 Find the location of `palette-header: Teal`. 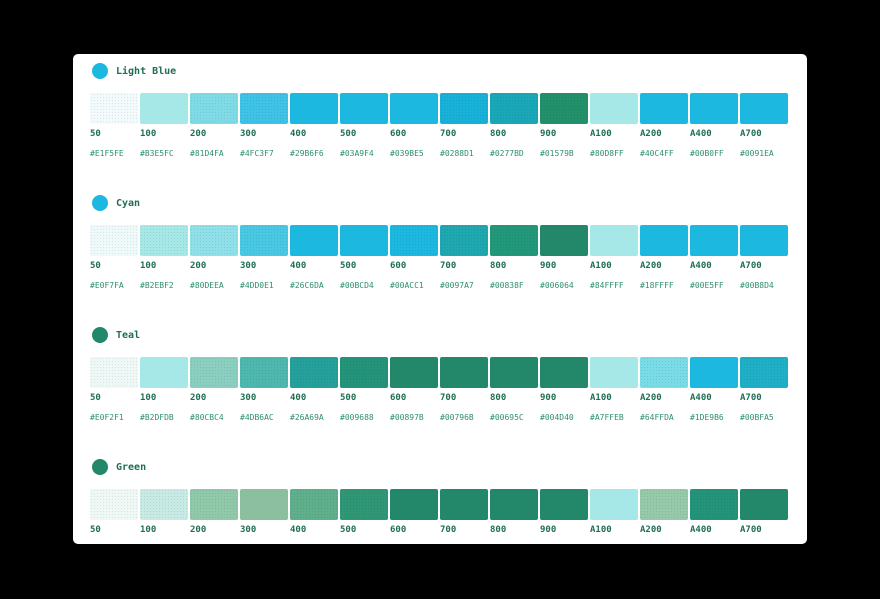

palette-header: Teal is located at coordinates (116, 335).